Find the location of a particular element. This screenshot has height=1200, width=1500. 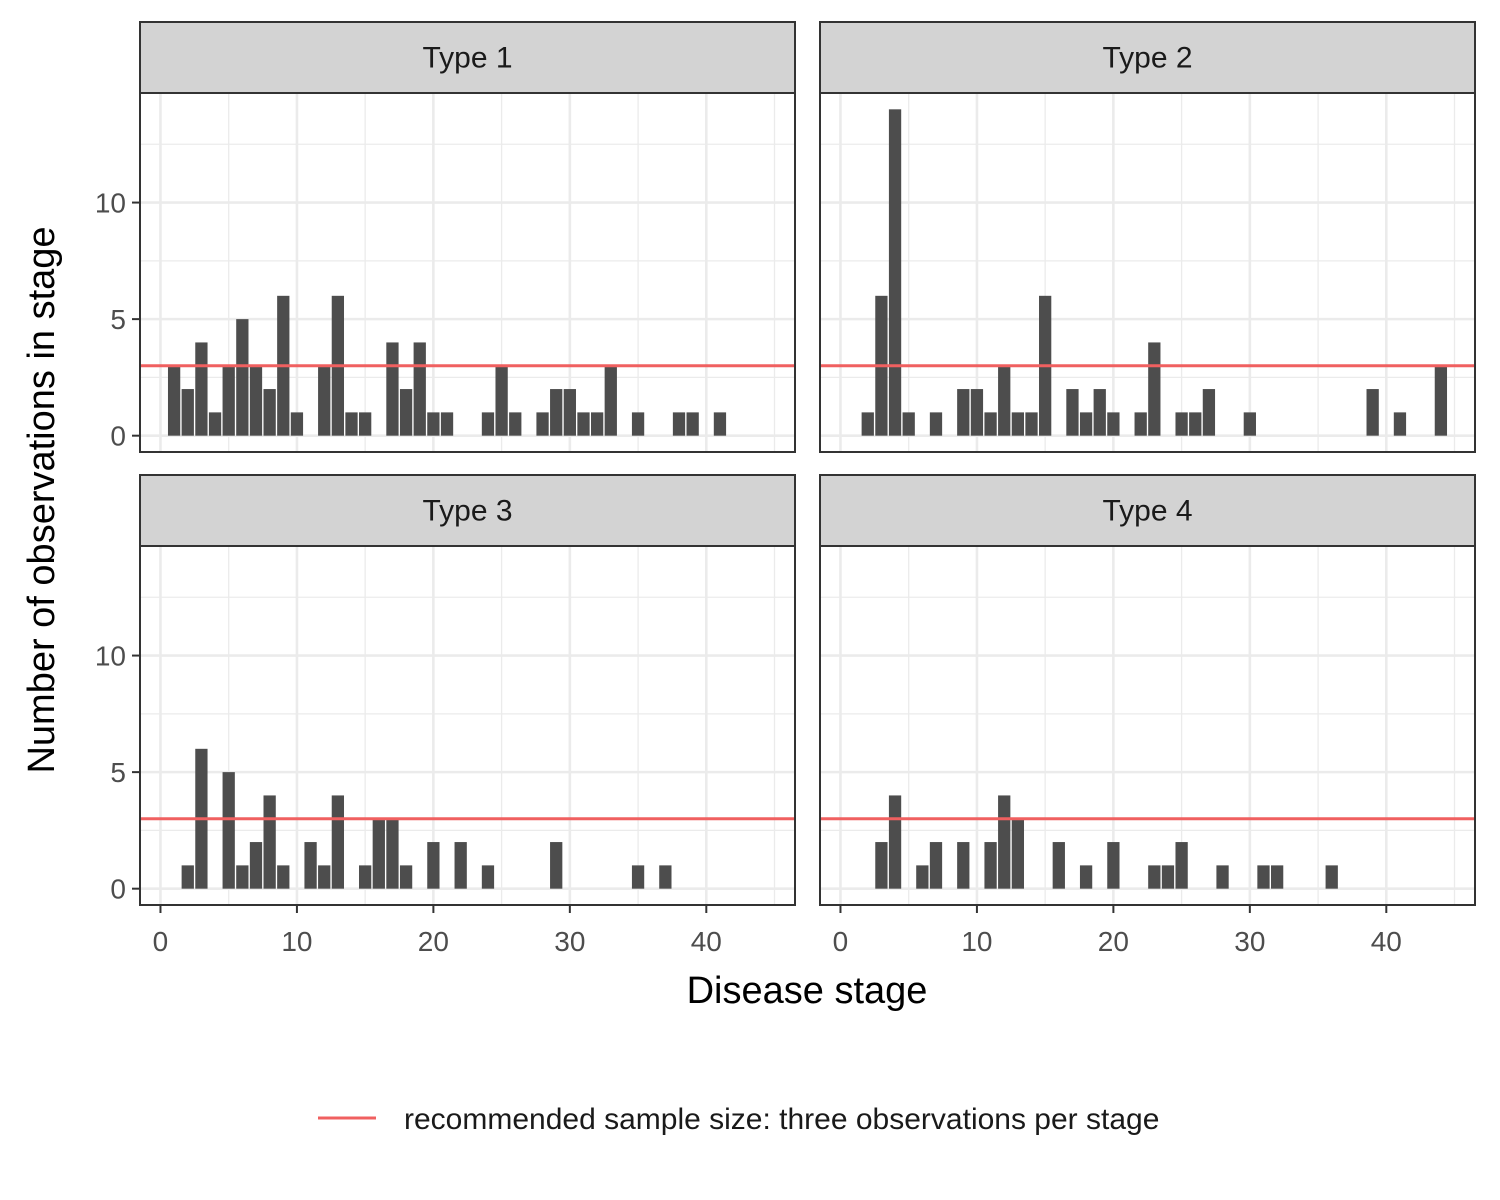

x-axis-title: Disease stage is located at coordinates (807, 991).